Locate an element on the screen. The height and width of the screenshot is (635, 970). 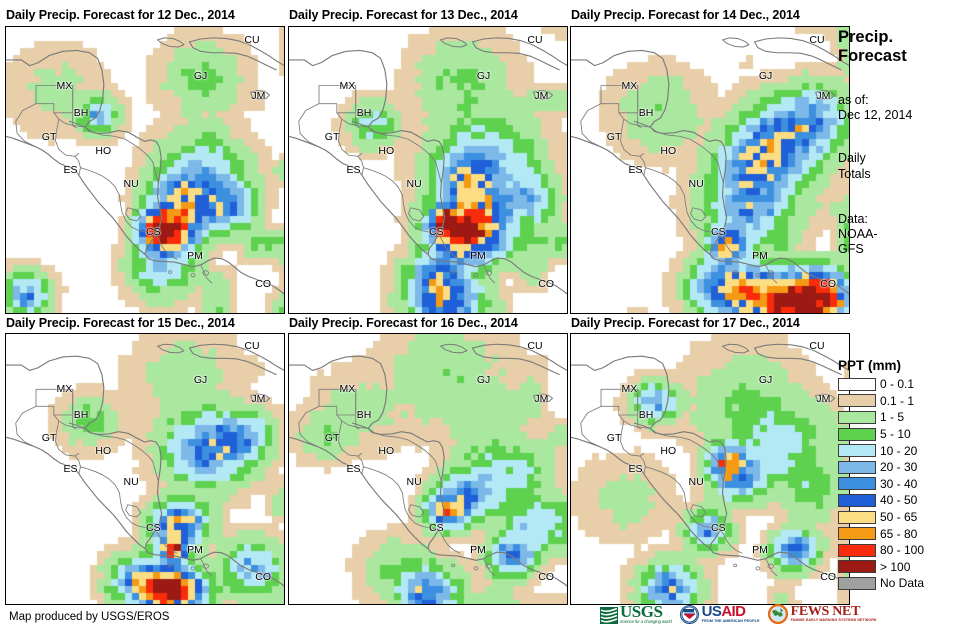
usaid-wordmark: USAID is located at coordinates (731, 611).